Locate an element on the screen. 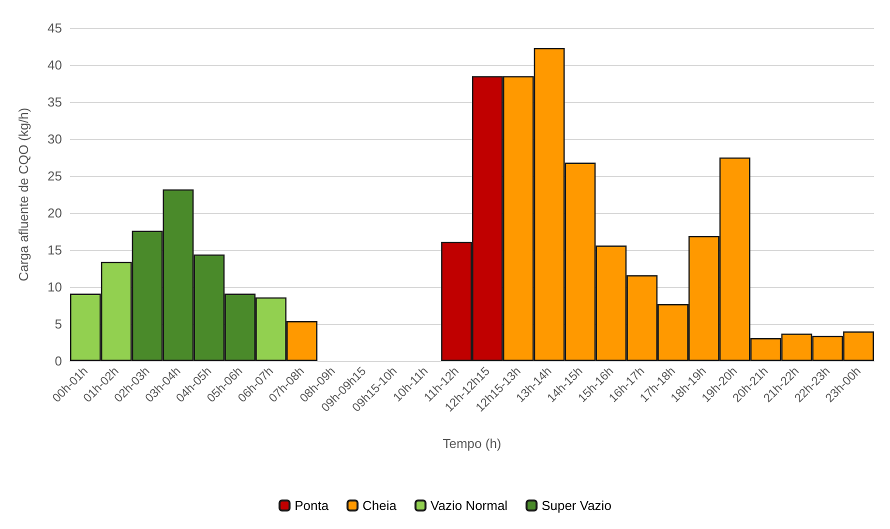 This screenshot has height=529, width=890. x-axis-title: Tempo (h) is located at coordinates (472, 443).